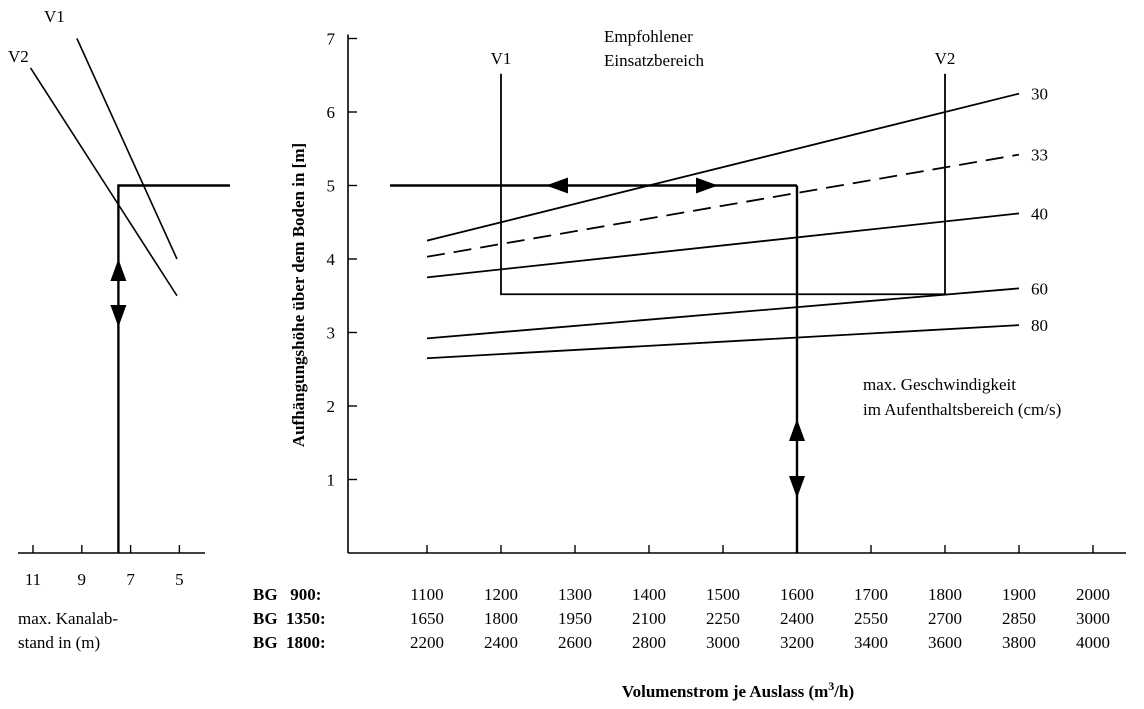 Image resolution: width=1144 pixels, height=709 pixels. I want to click on left-x-tick-label: 9, so click(82, 579).